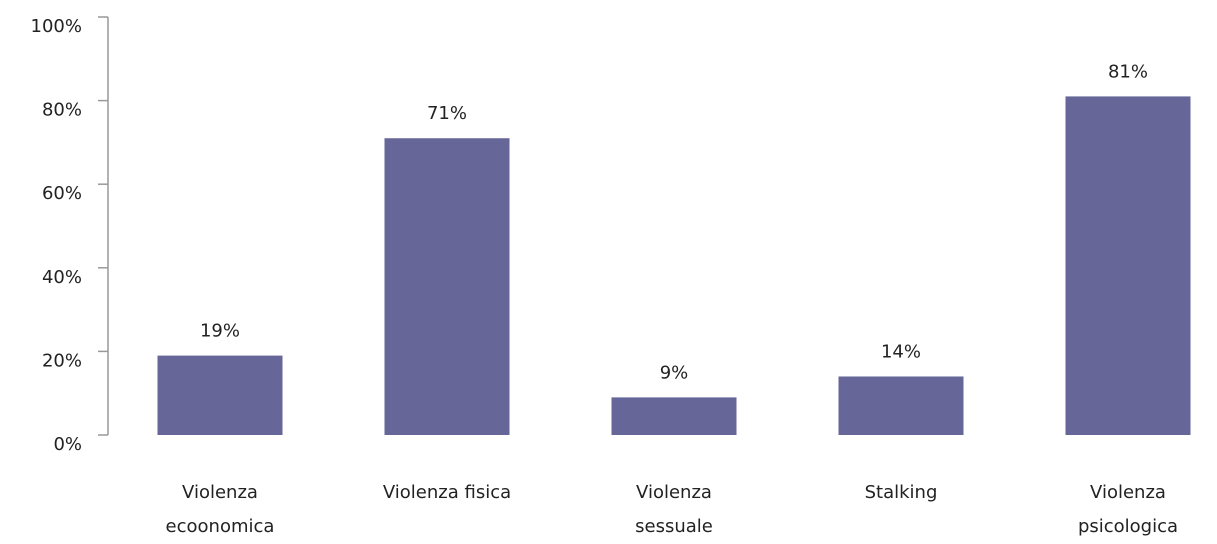 Image resolution: width=1217 pixels, height=544 pixels. Describe the element at coordinates (62, 110) in the screenshot. I see `y-tick-label: 80%` at that location.